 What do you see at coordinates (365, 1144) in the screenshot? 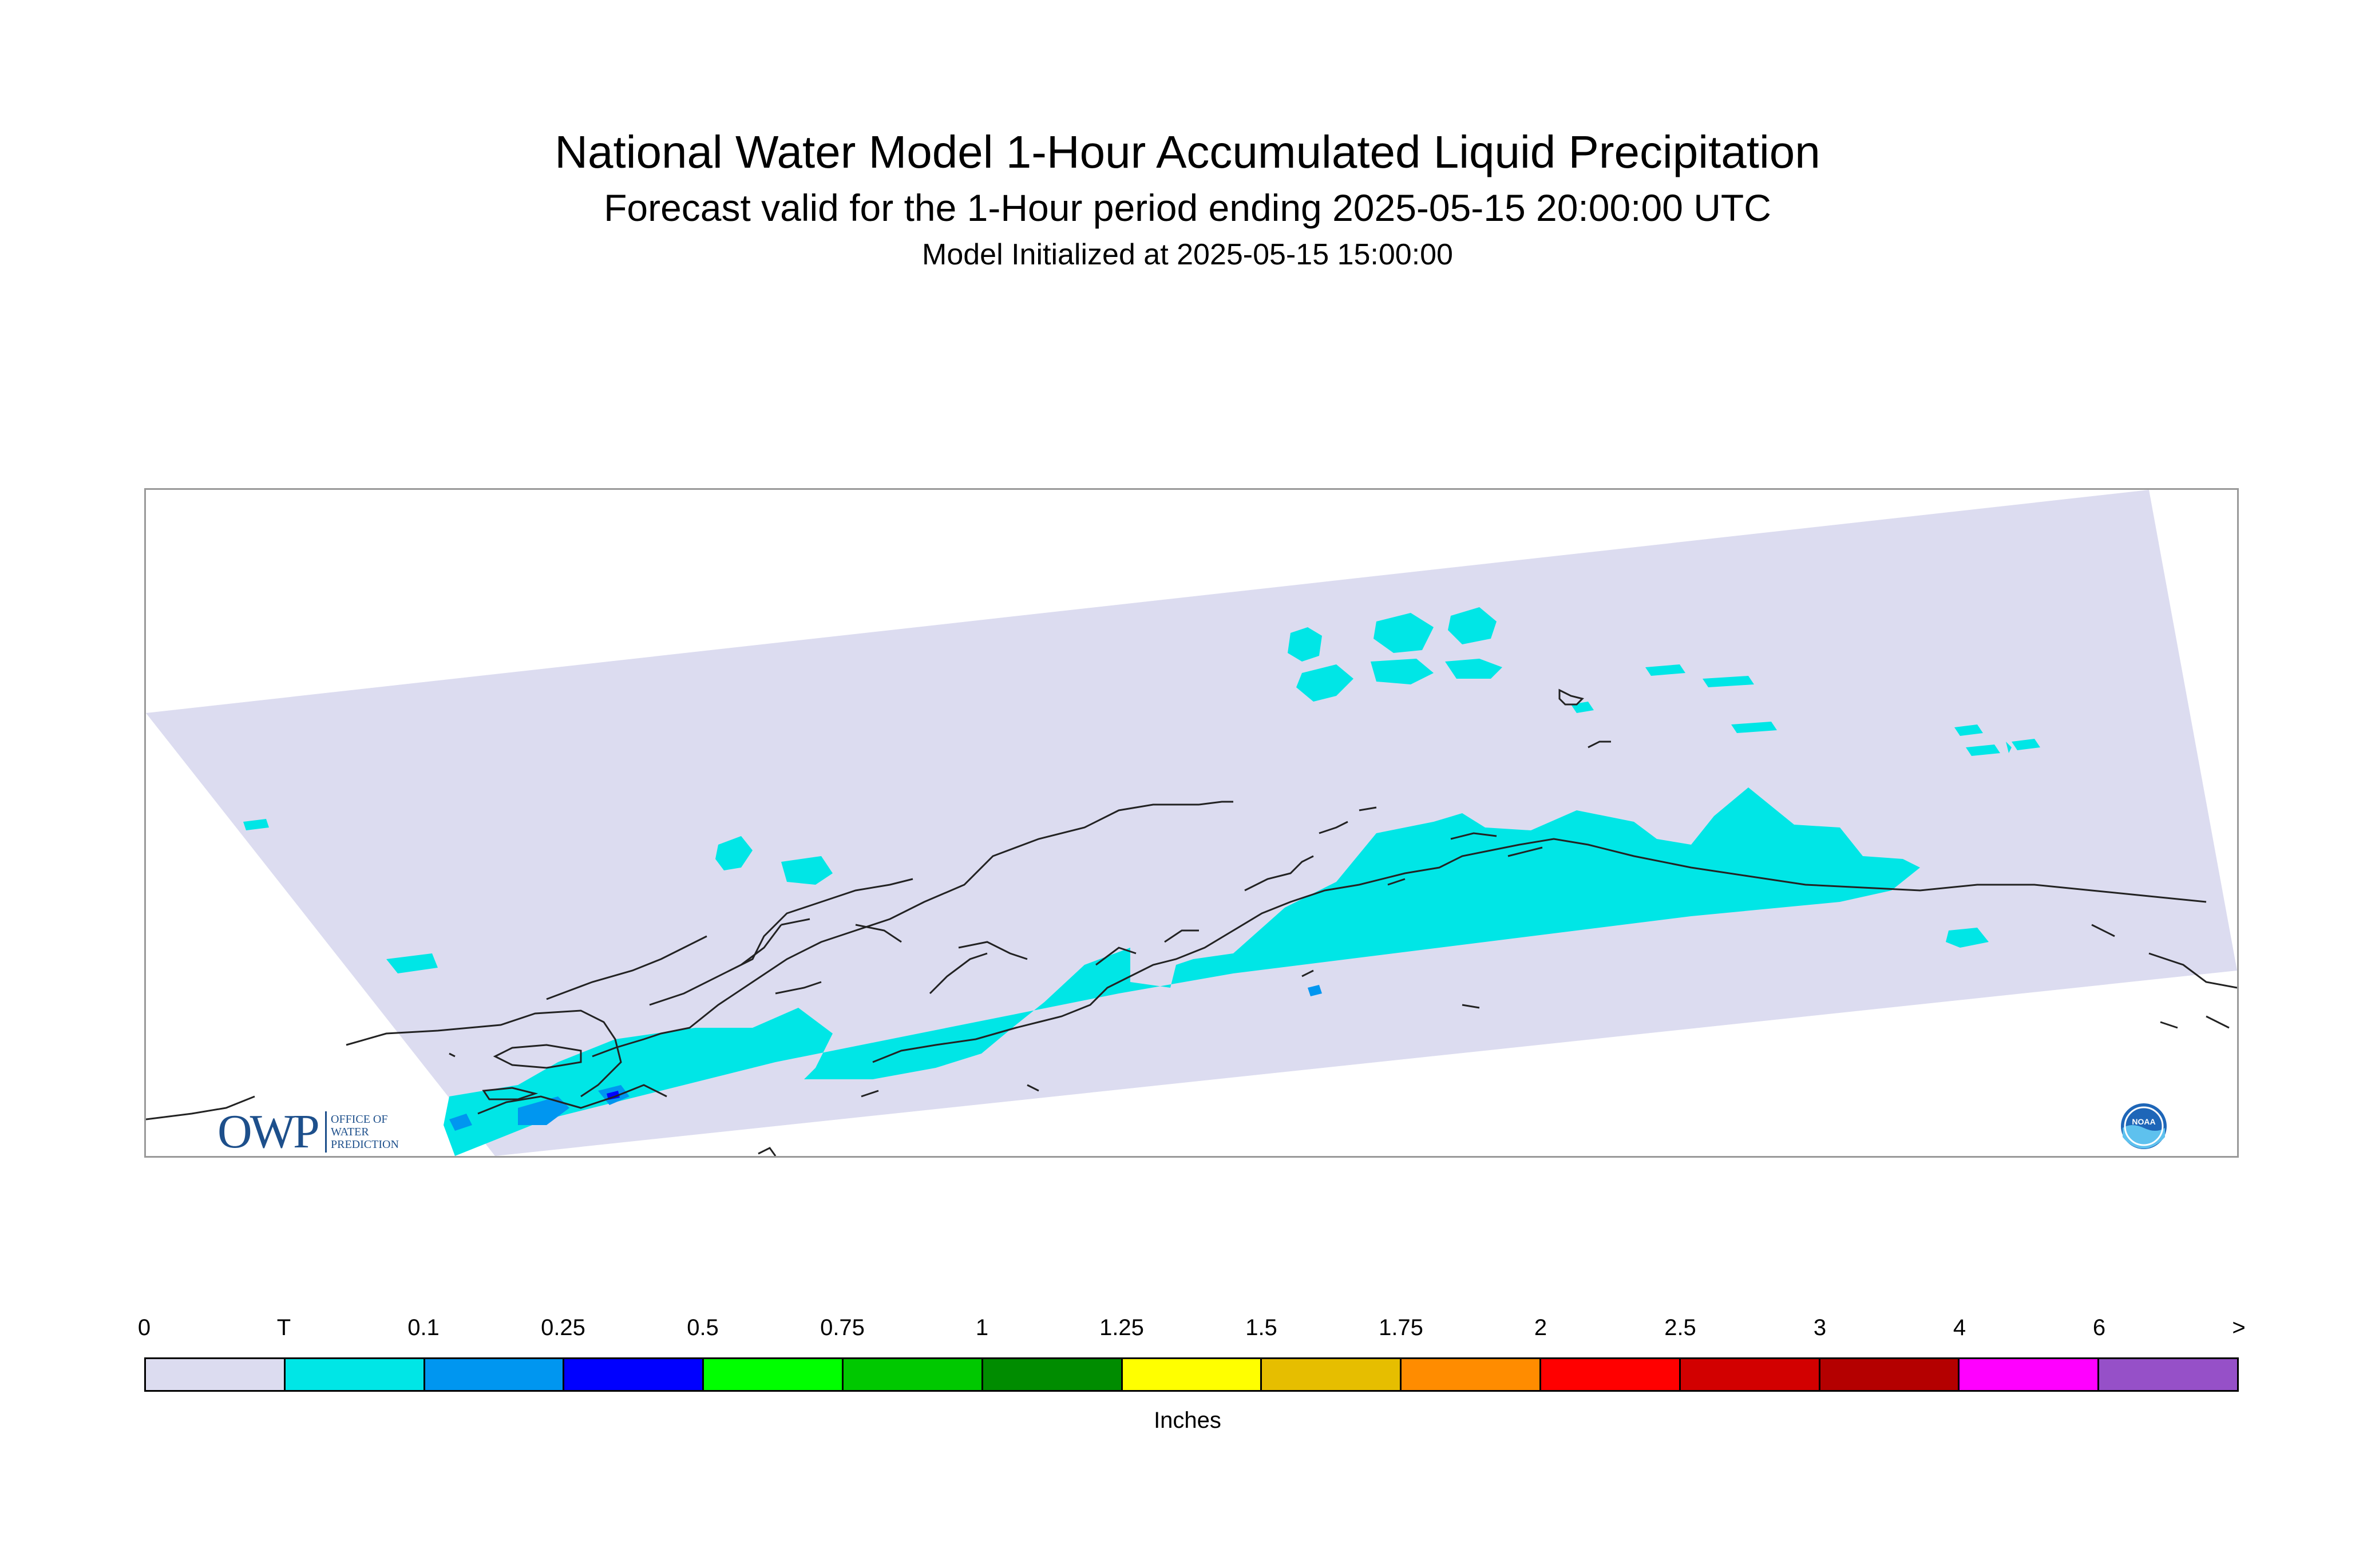
I see `owp-text-line3: PREDICTION` at bounding box center [365, 1144].